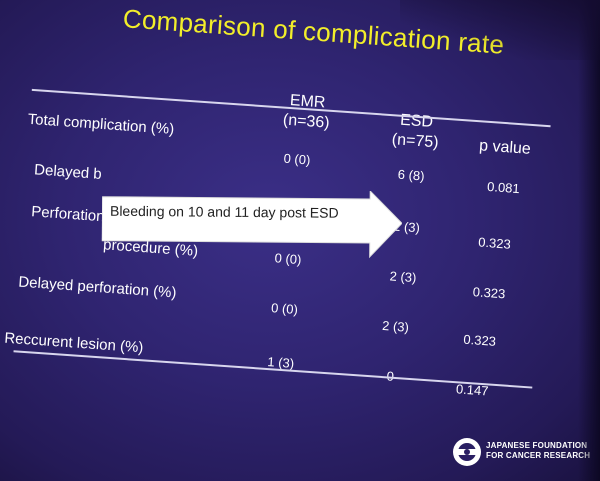  Describe the element at coordinates (306, 121) in the screenshot. I see `emr-n: (n=36)` at that location.